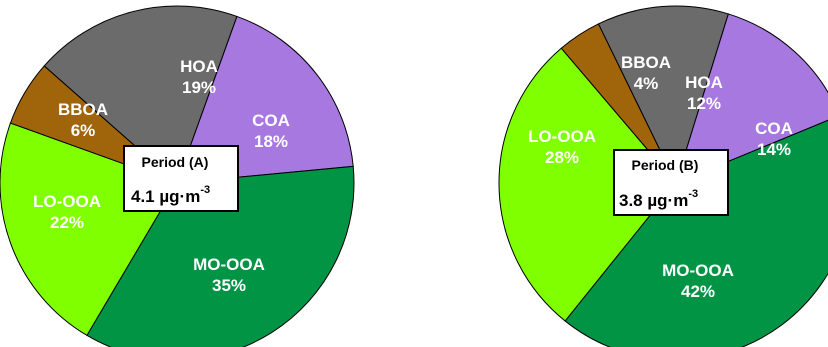 The image size is (828, 347). Describe the element at coordinates (229, 264) in the screenshot. I see `pie-a-label-mo-ooa: MO-OOA` at that location.